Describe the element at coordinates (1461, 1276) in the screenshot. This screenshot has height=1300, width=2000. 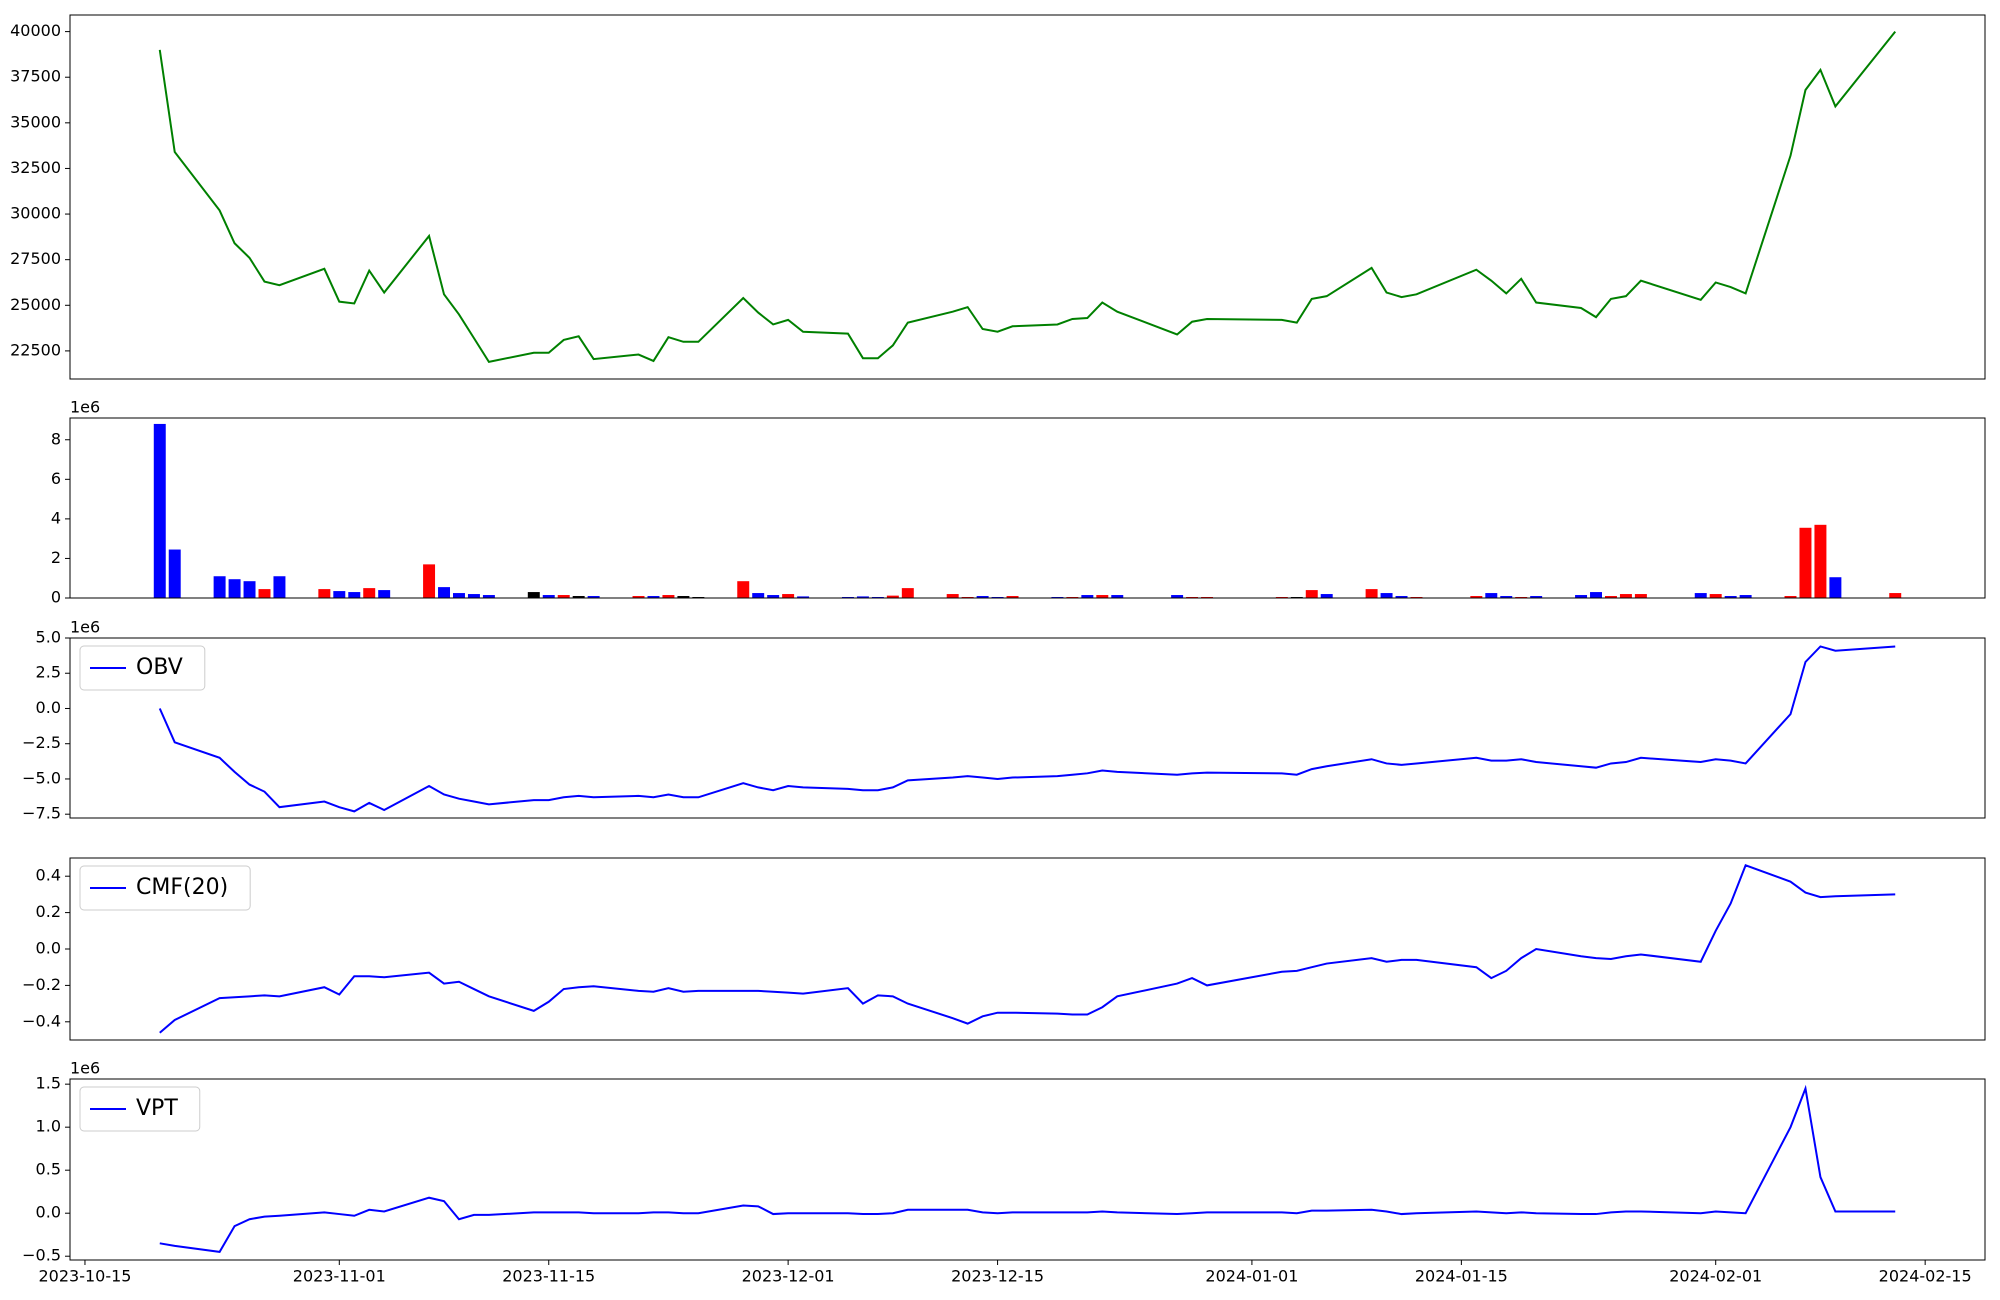
I see `x-tick-label: 2024-01-15` at that location.